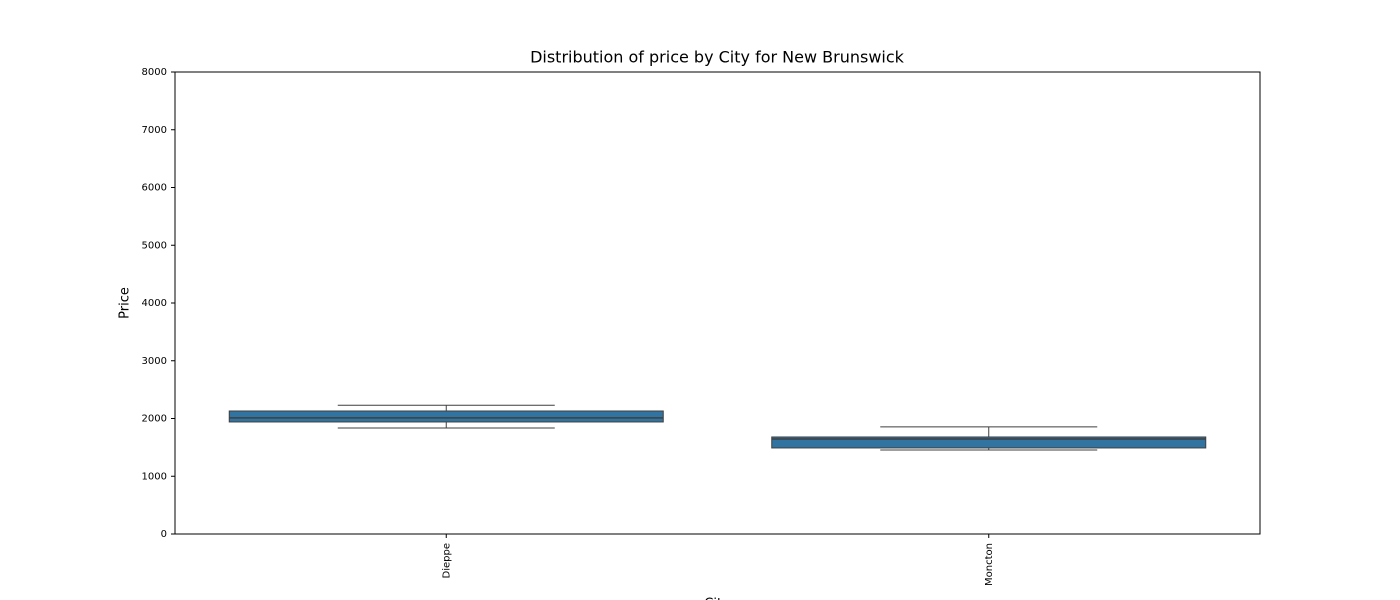  I want to click on y-tick-label: 8000, so click(154, 72).